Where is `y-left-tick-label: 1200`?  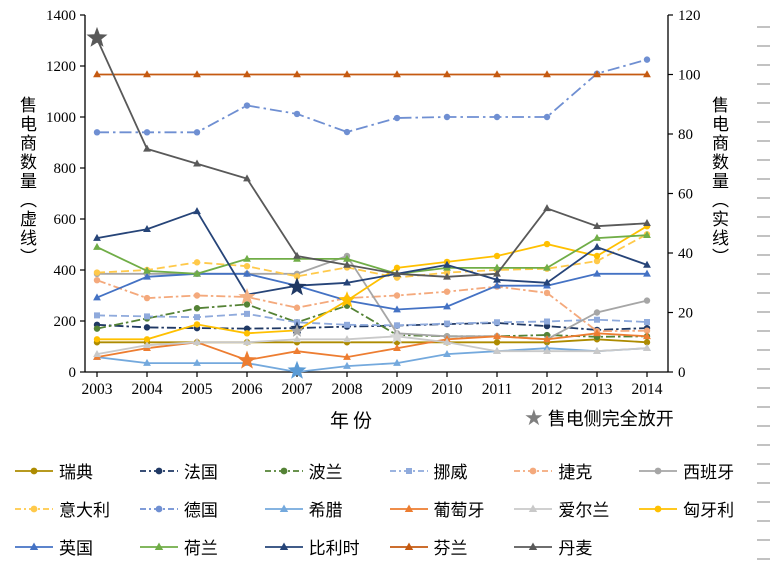
y-left-tick-label: 1200 is located at coordinates (61, 67).